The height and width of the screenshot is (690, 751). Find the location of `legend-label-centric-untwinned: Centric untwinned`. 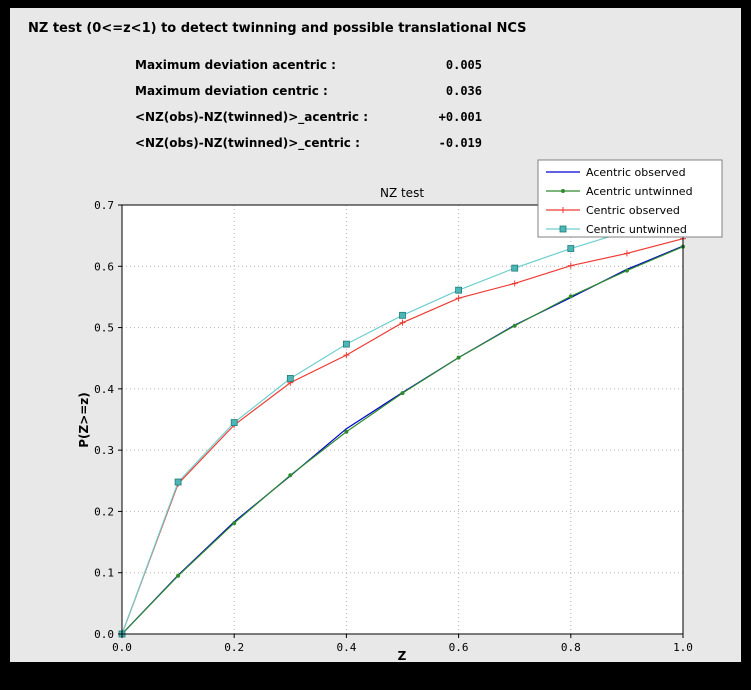

legend-label-centric-untwinned: Centric untwinned is located at coordinates (636, 229).